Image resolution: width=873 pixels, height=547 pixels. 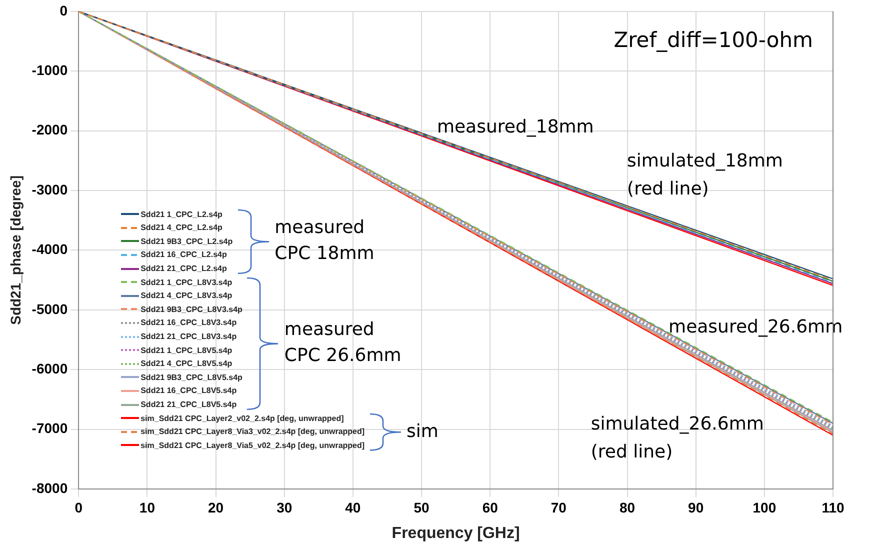 What do you see at coordinates (50, 130) in the screenshot?
I see `y-tick-label: -2000` at bounding box center [50, 130].